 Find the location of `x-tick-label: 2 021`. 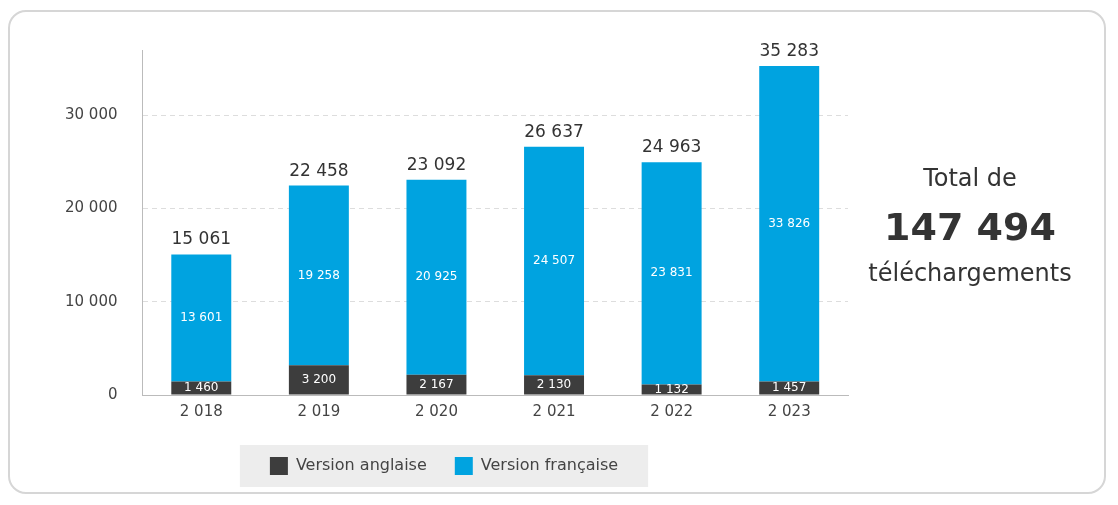

x-tick-label: 2 021 is located at coordinates (554, 410).